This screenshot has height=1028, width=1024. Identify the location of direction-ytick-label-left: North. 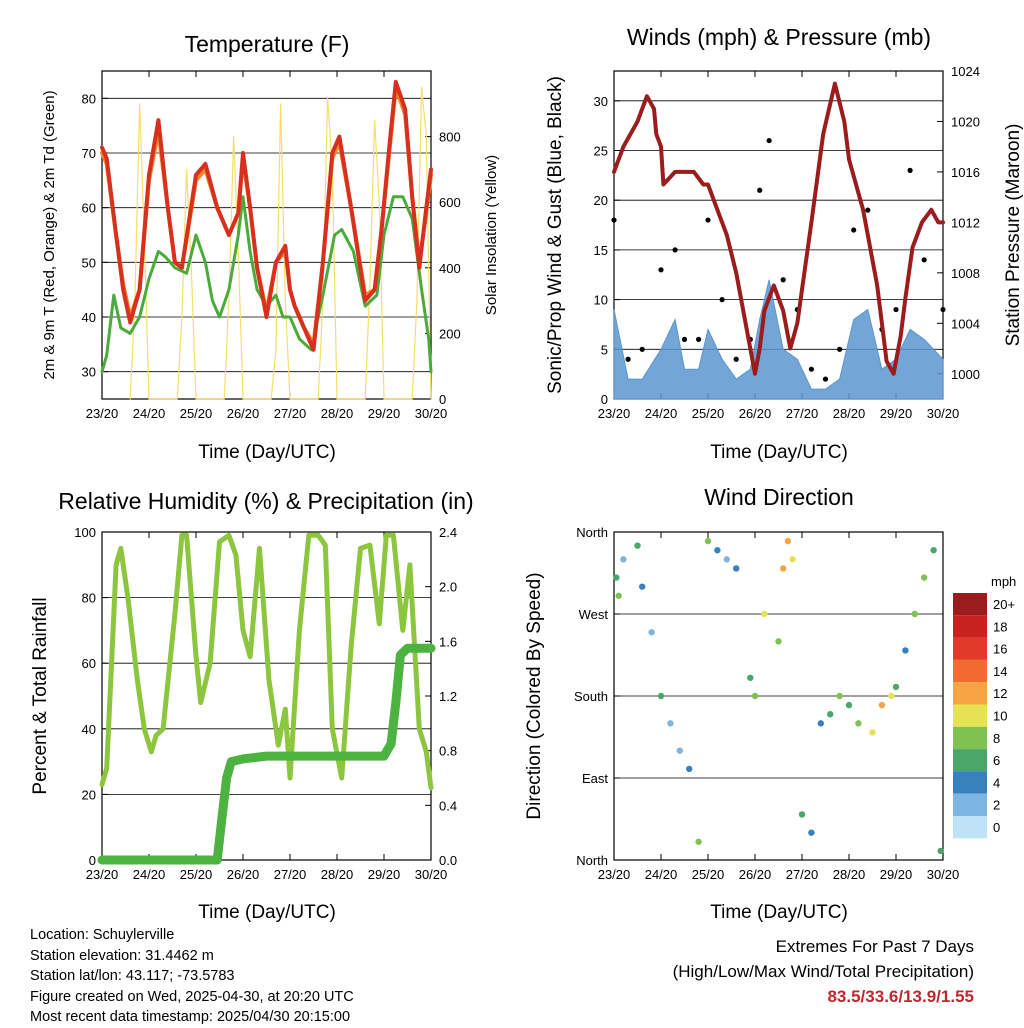
(592, 860).